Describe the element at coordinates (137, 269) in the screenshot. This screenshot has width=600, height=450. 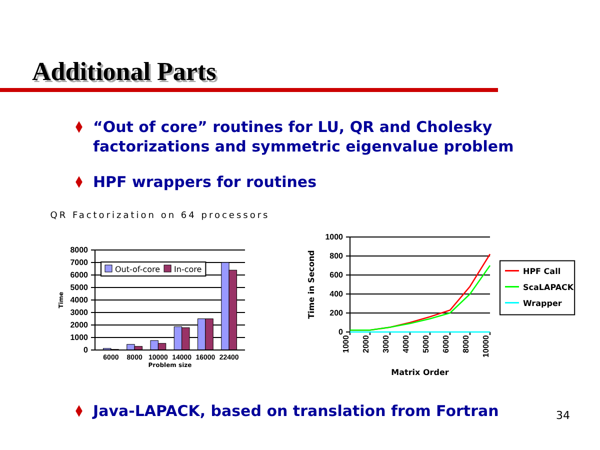
I see `legend-label: Out-of-core` at that location.